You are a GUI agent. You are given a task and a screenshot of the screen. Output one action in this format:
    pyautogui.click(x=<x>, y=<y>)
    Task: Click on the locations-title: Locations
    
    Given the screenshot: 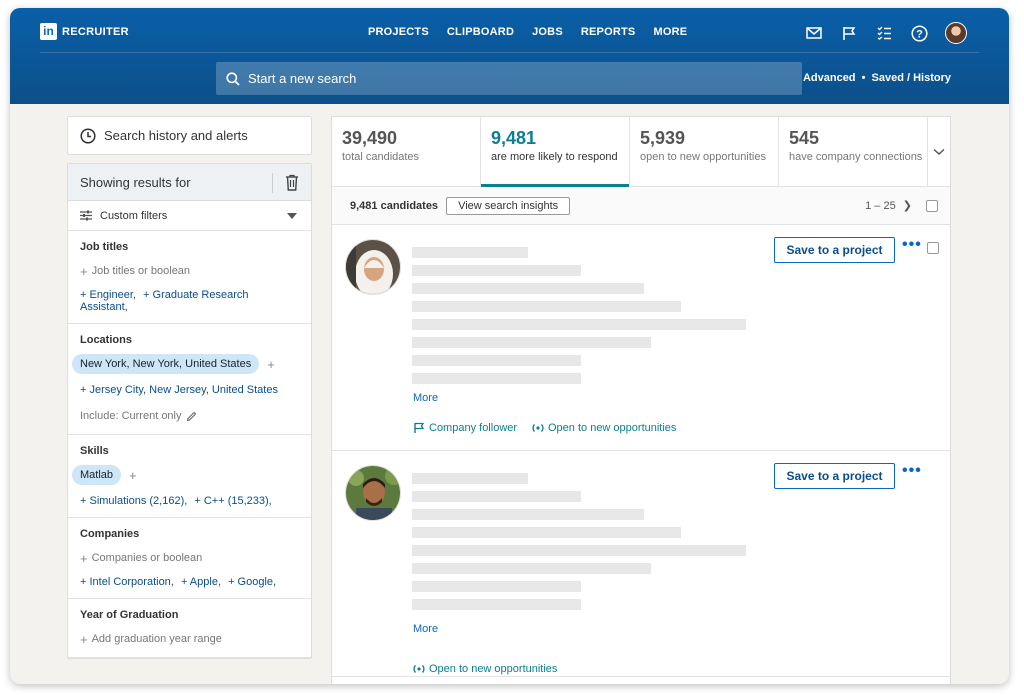 What is the action you would take?
    pyautogui.click(x=106, y=340)
    